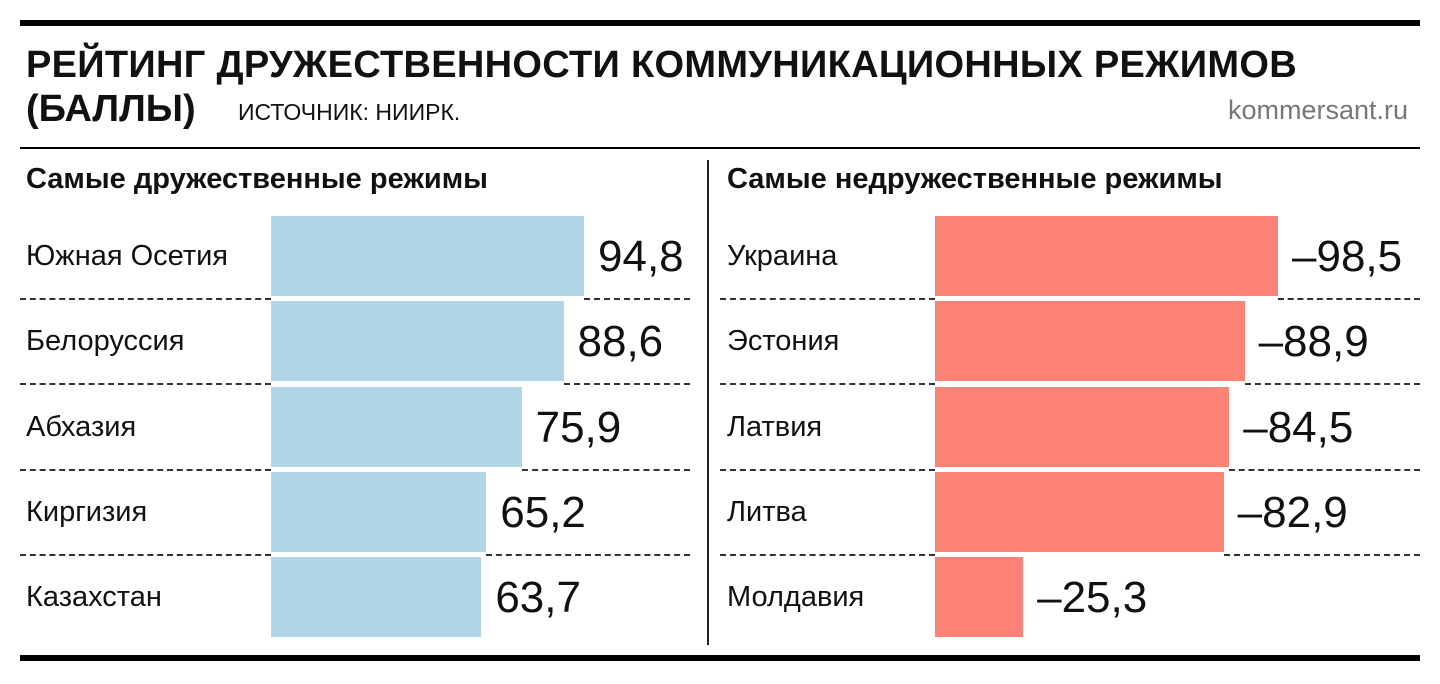 The height and width of the screenshot is (684, 1440). Describe the element at coordinates (1313, 342) in the screenshot. I see `unfriendly-value-label: –88,9` at that location.